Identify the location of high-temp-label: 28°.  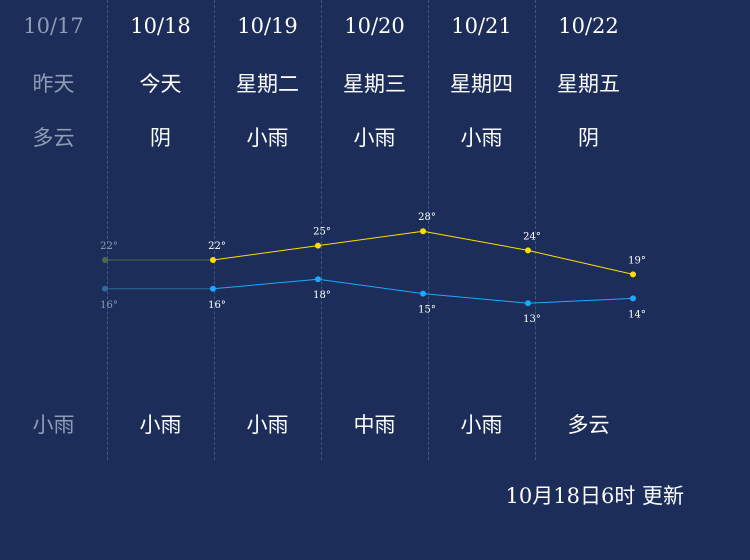
(427, 217).